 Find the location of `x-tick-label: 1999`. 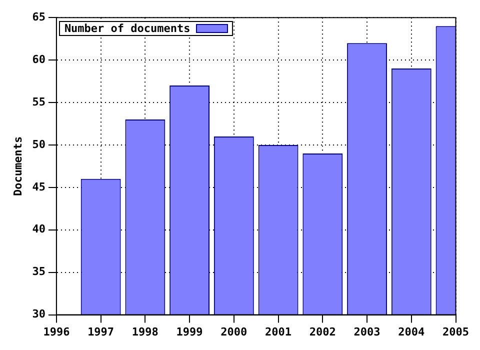

x-tick-label: 1999 is located at coordinates (189, 331).